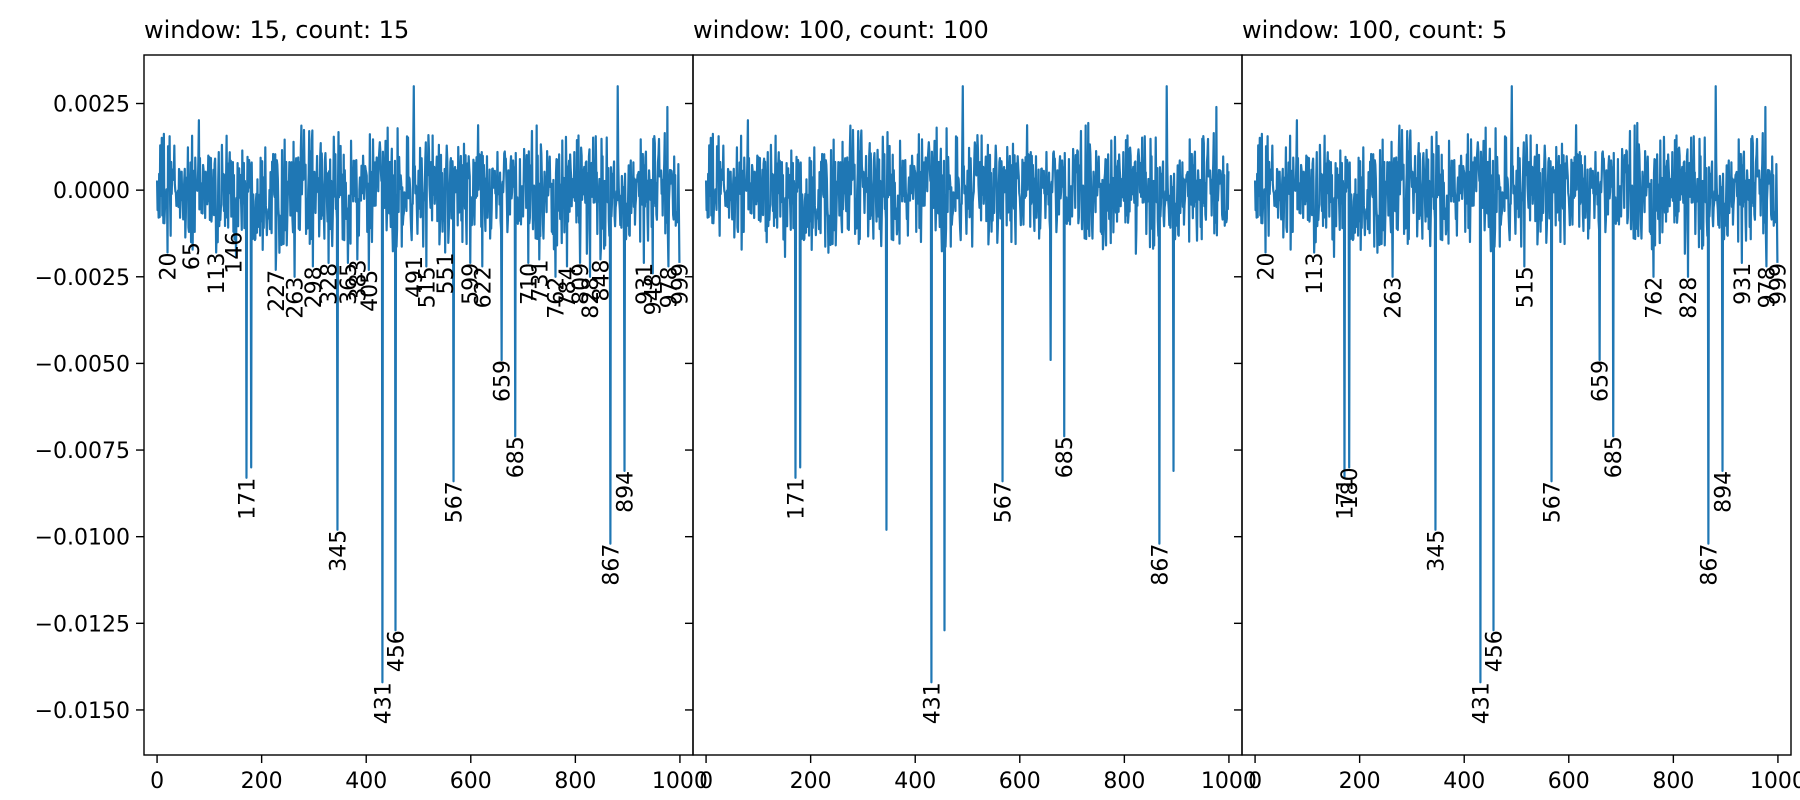 The height and width of the screenshot is (800, 1800). I want to click on annotation-label: 65, so click(192, 256).